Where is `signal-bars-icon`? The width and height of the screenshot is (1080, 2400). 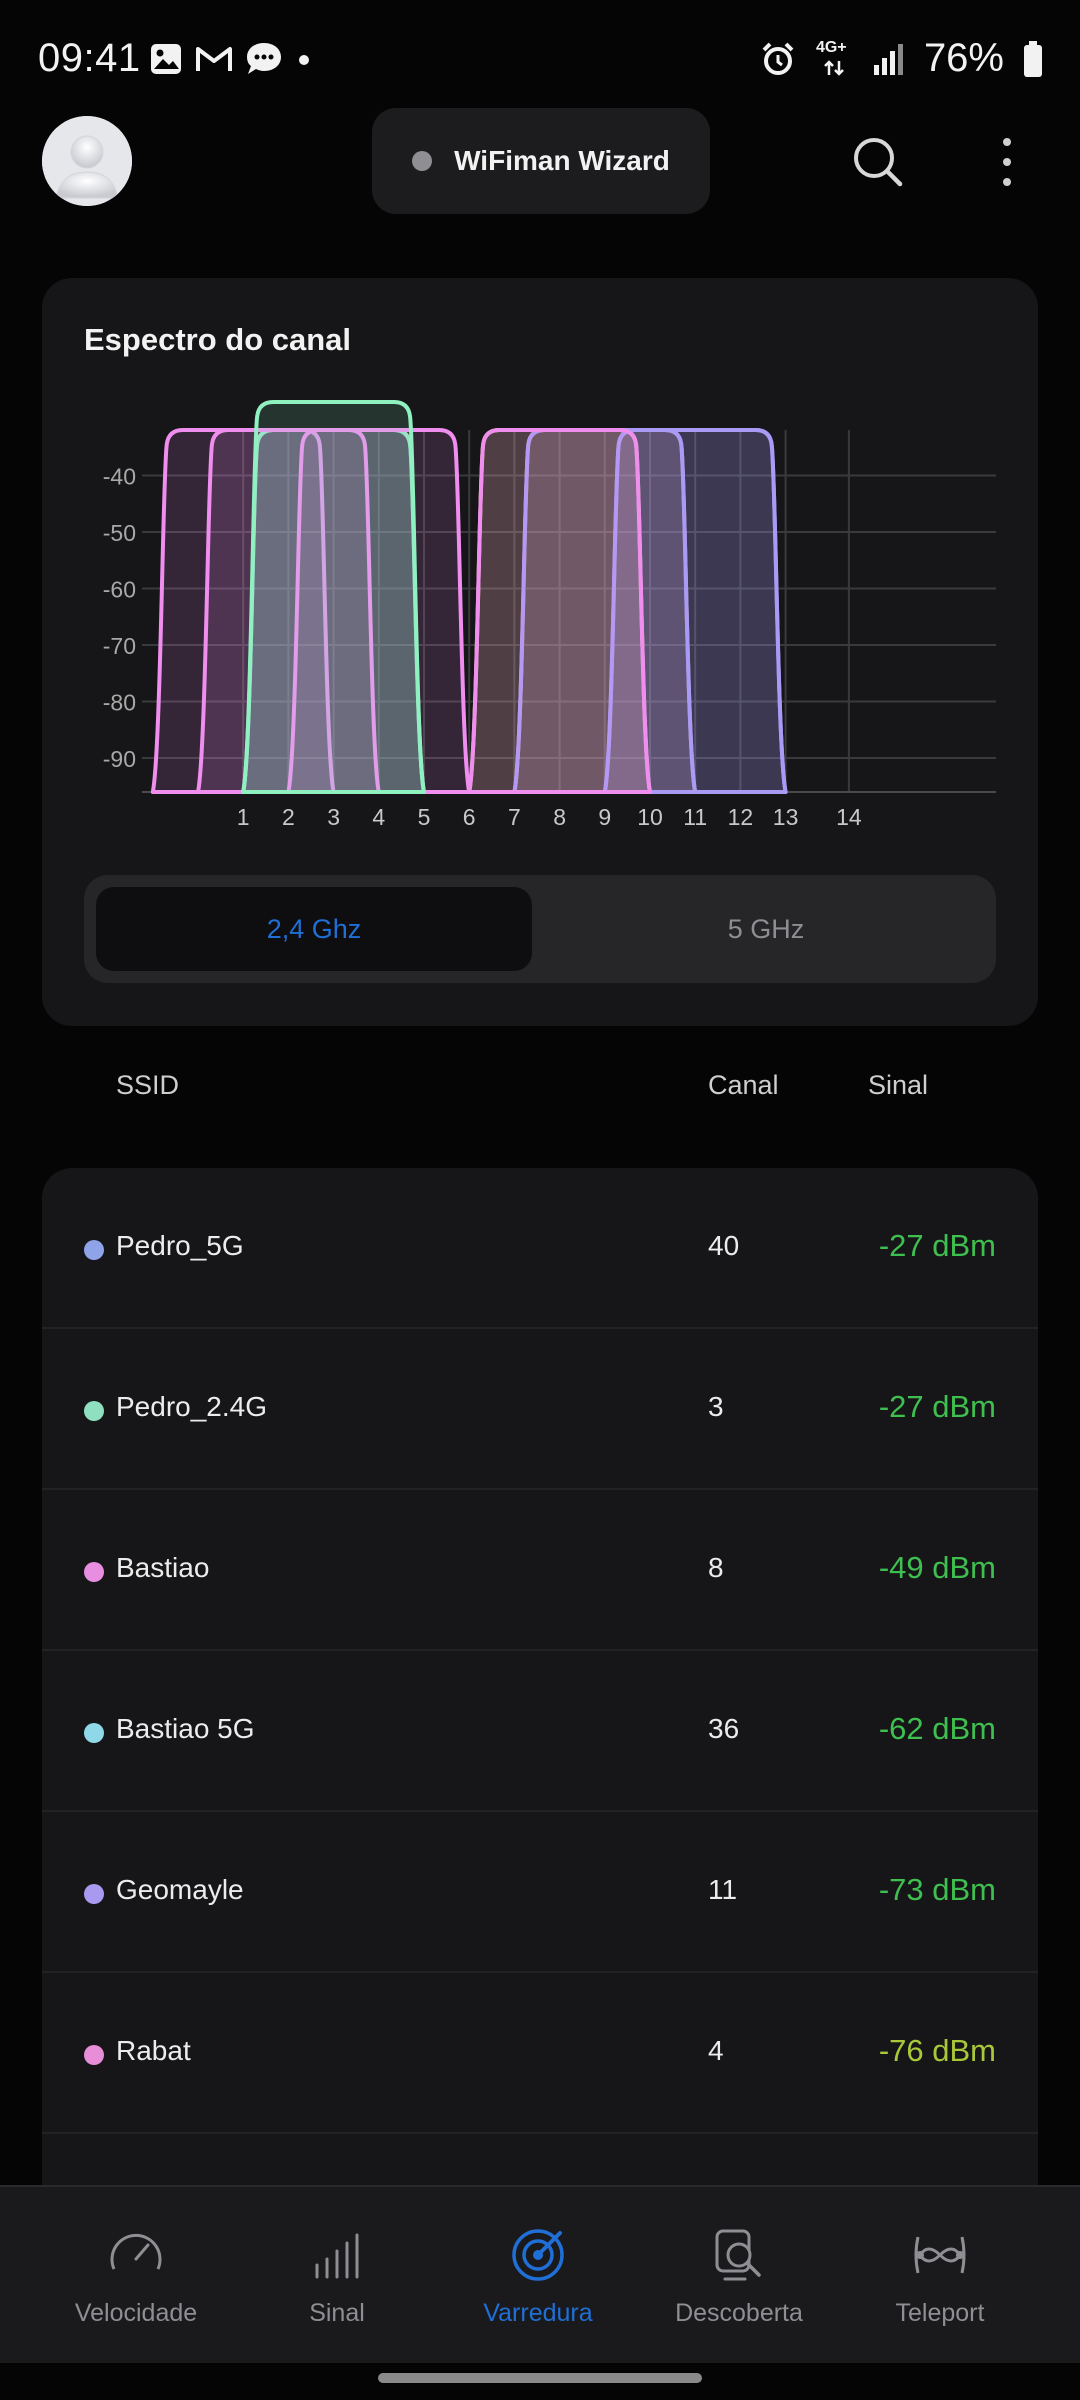 signal-bars-icon is located at coordinates (337, 2256).